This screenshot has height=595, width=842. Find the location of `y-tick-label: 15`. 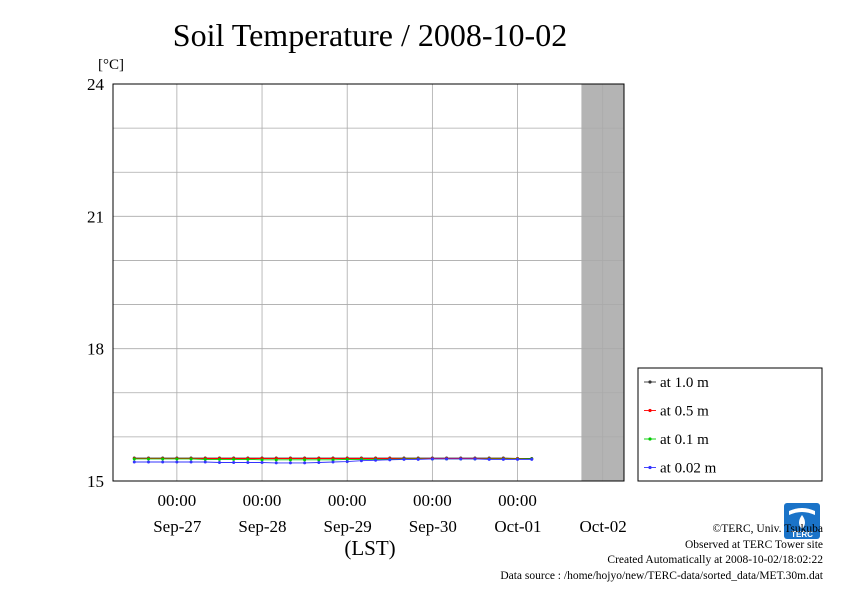

y-tick-label: 15 is located at coordinates (95, 481).